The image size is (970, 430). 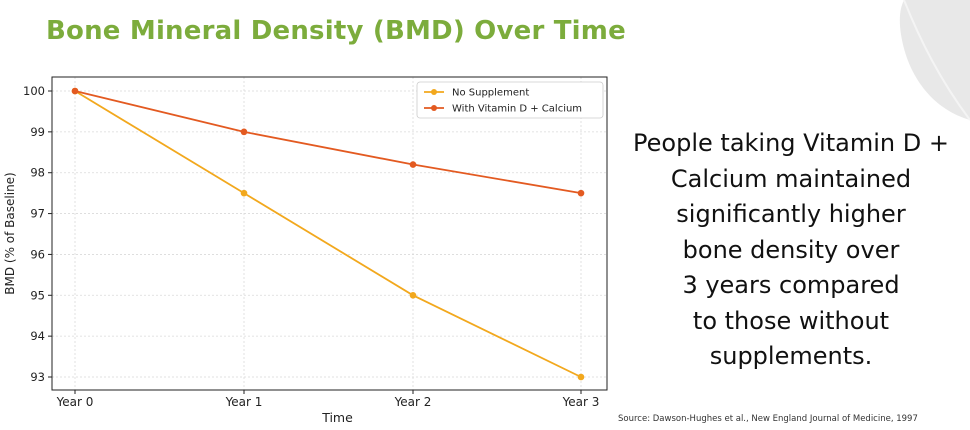 What do you see at coordinates (934, 60) in the screenshot?
I see `leaf-decoration` at bounding box center [934, 60].